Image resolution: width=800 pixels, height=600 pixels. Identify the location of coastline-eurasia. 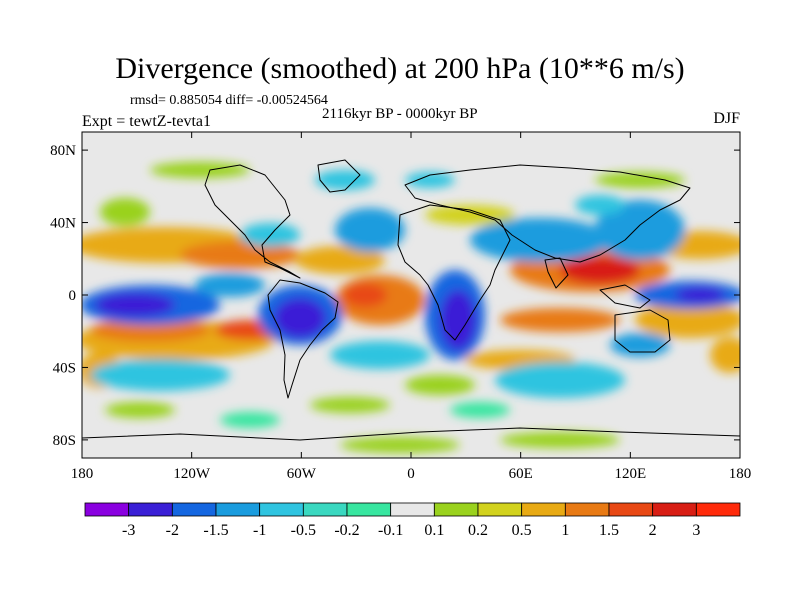
(547, 213).